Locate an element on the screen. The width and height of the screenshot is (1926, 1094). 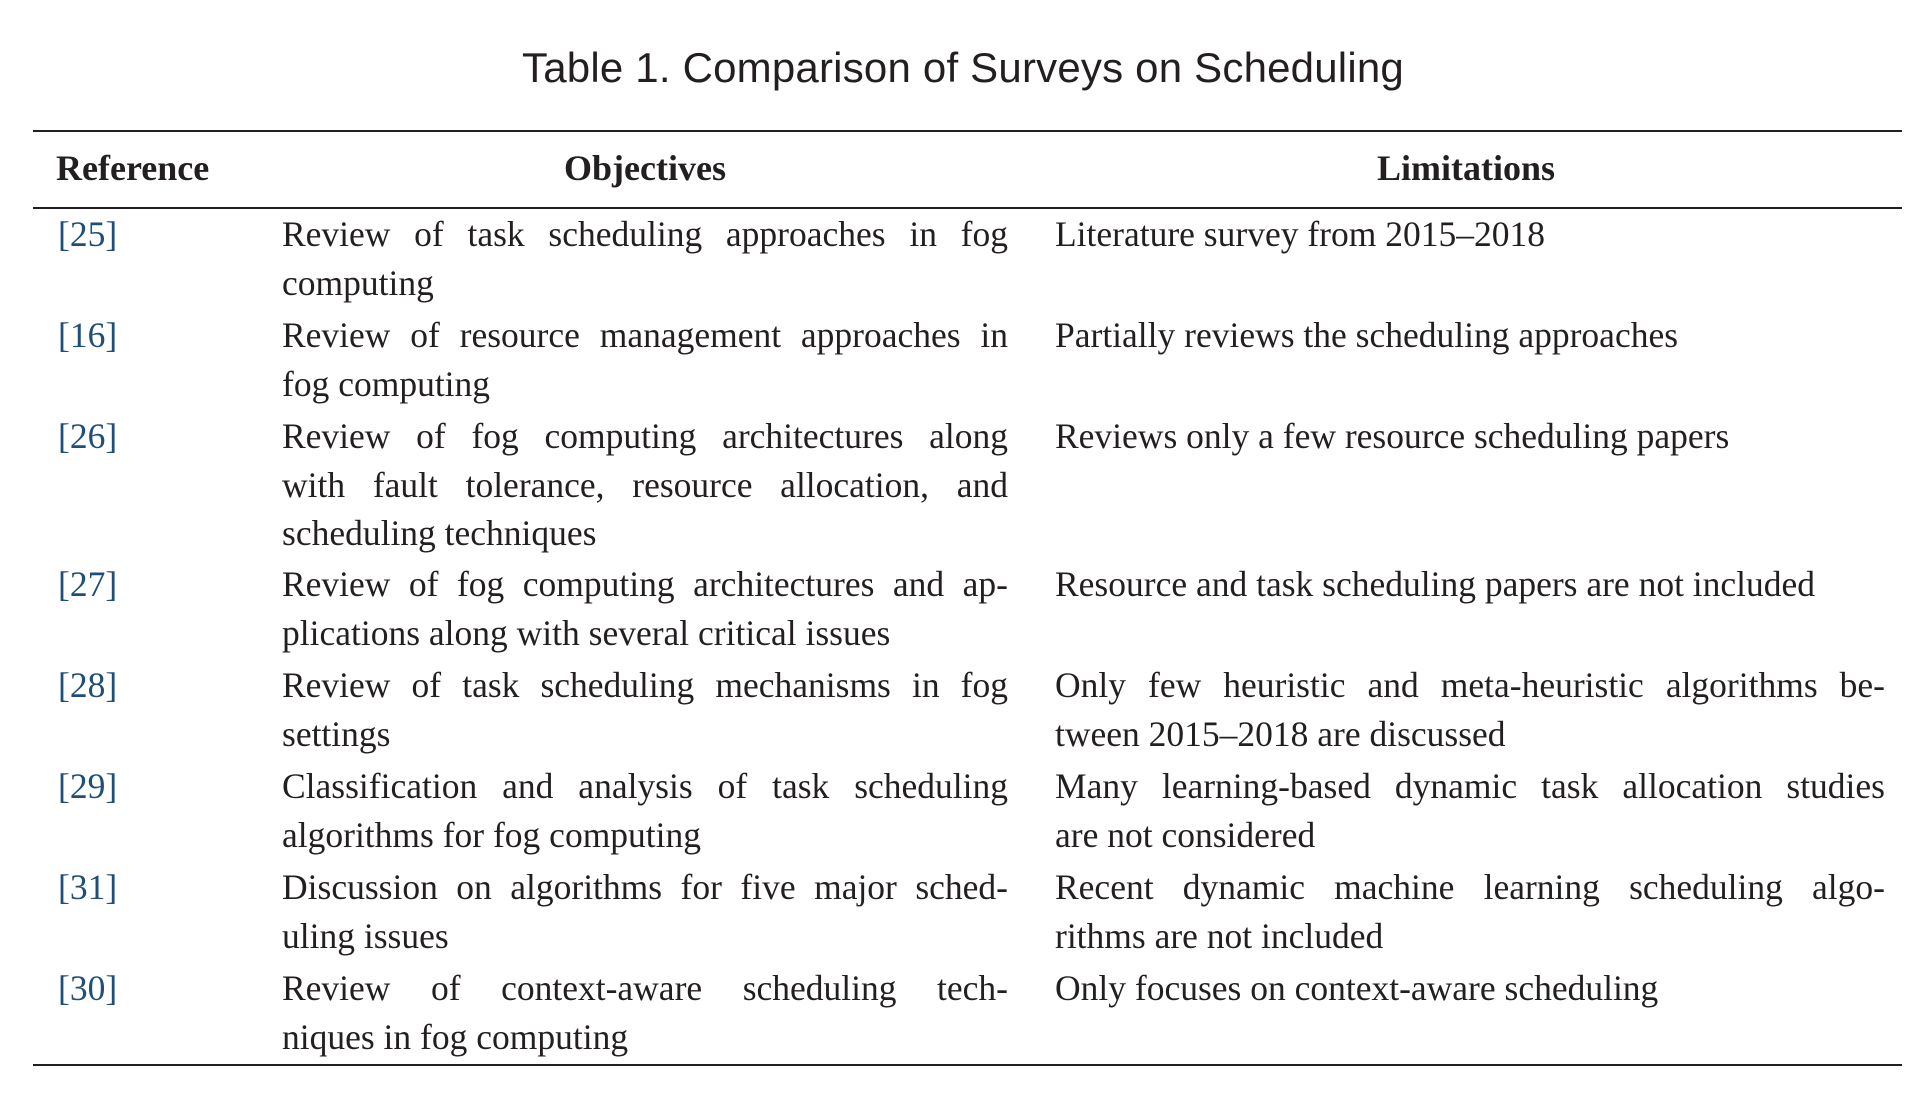
reference-link: [30] is located at coordinates (88, 988).